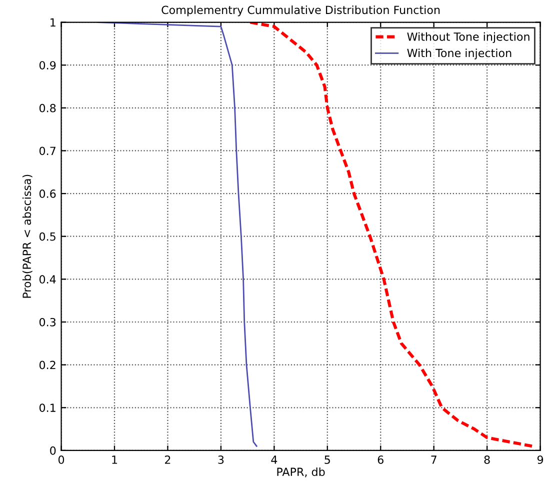 Image resolution: width=557 pixels, height=495 pixels. Describe the element at coordinates (47, 65) in the screenshot. I see `y-tick-label: 0.9` at that location.